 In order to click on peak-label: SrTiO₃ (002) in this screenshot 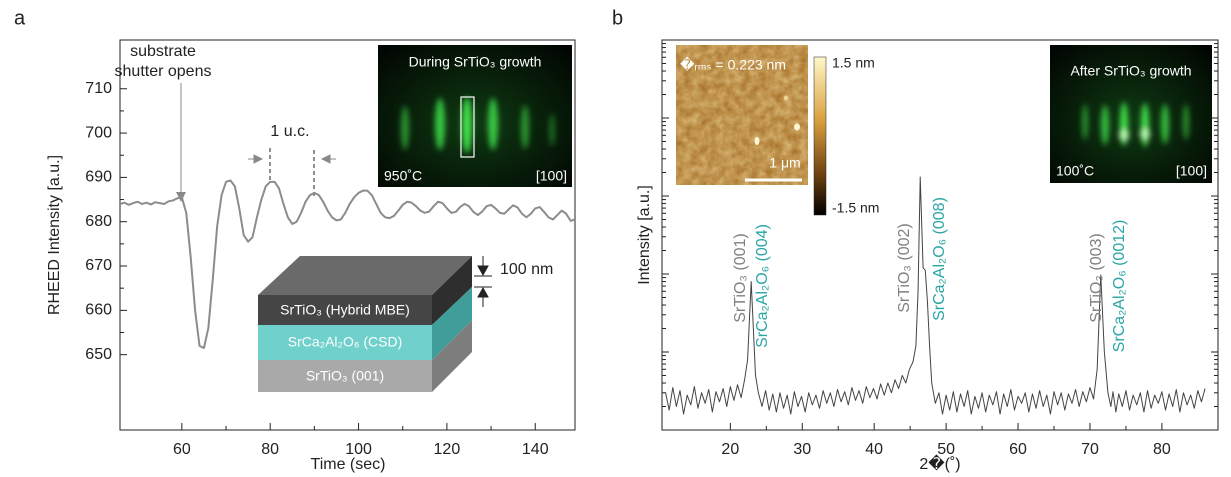, I will do `click(904, 268)`.